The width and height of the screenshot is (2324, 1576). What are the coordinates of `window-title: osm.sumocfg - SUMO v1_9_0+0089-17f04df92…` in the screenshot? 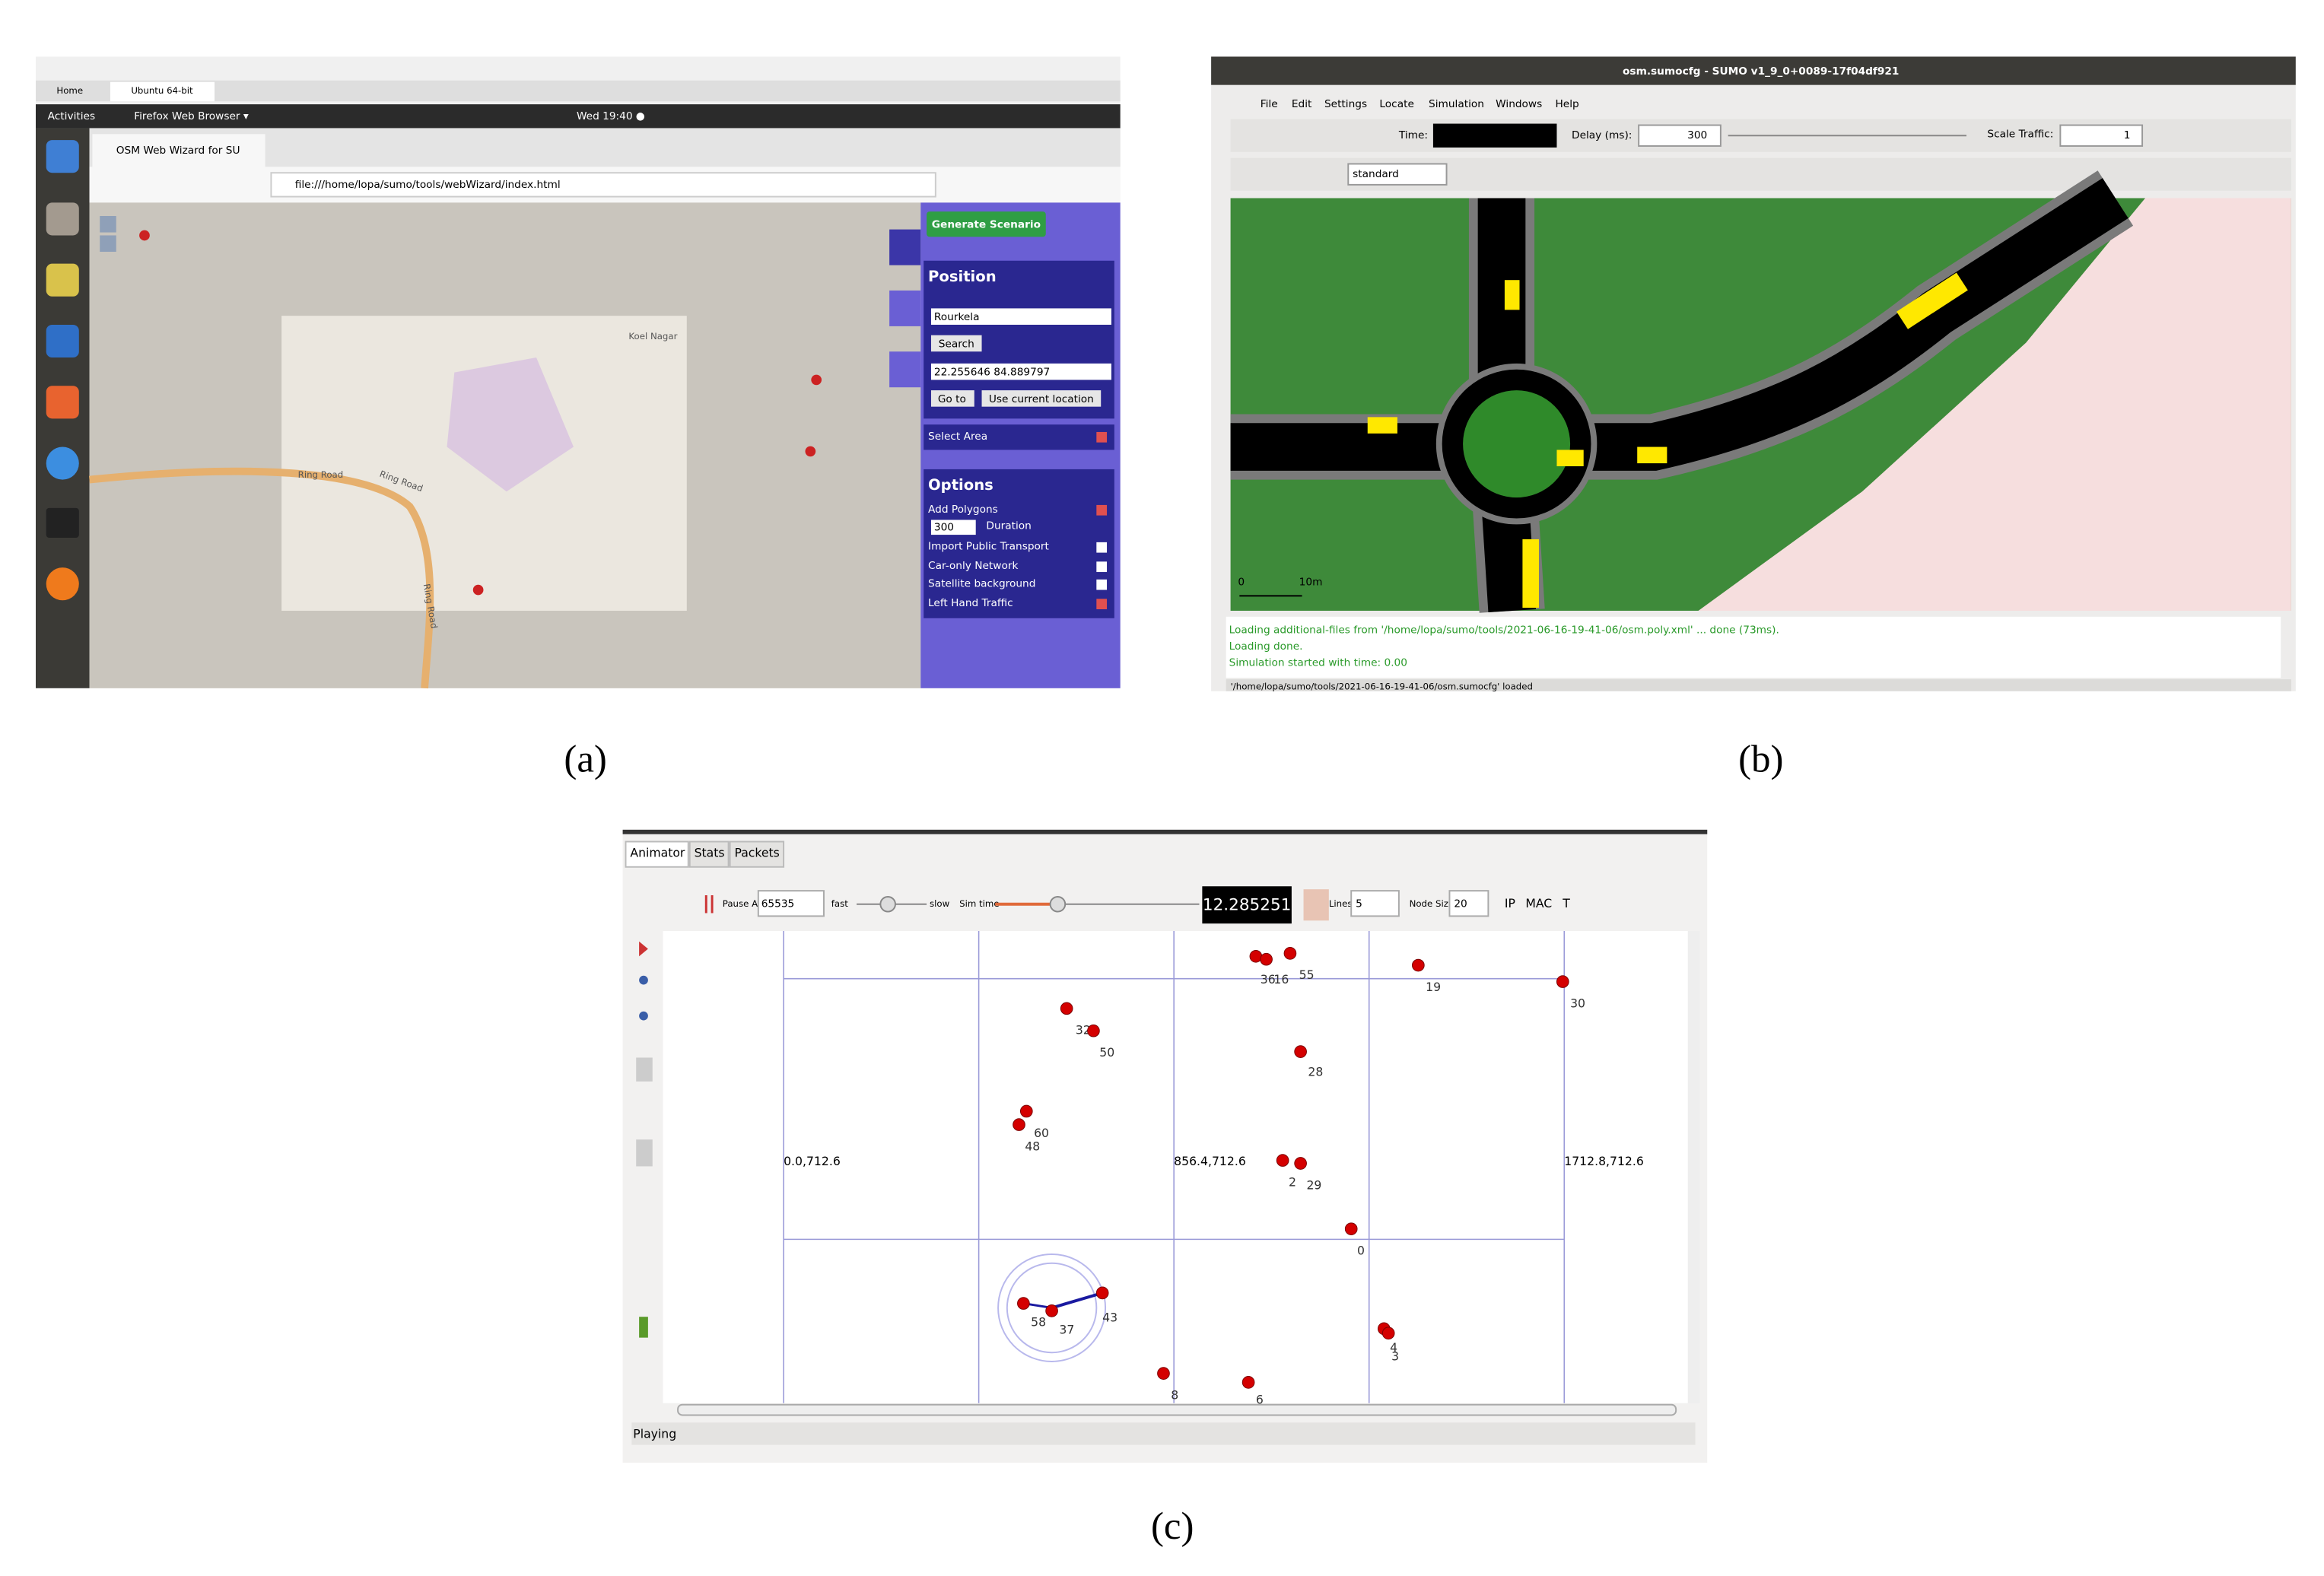 It's located at (1761, 72).